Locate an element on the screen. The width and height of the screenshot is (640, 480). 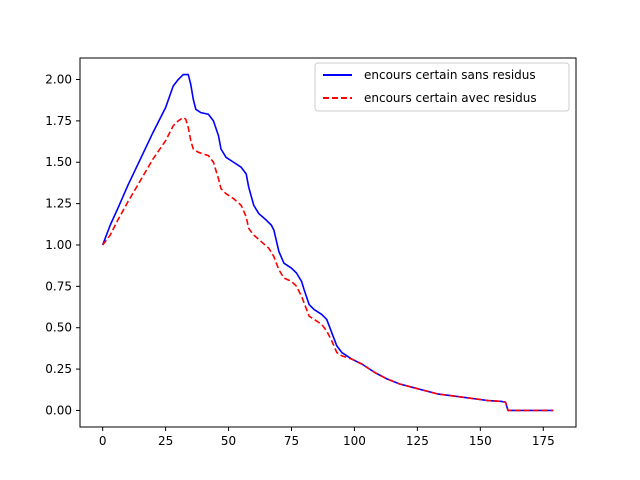
x-tick-label: 175 is located at coordinates (543, 441).